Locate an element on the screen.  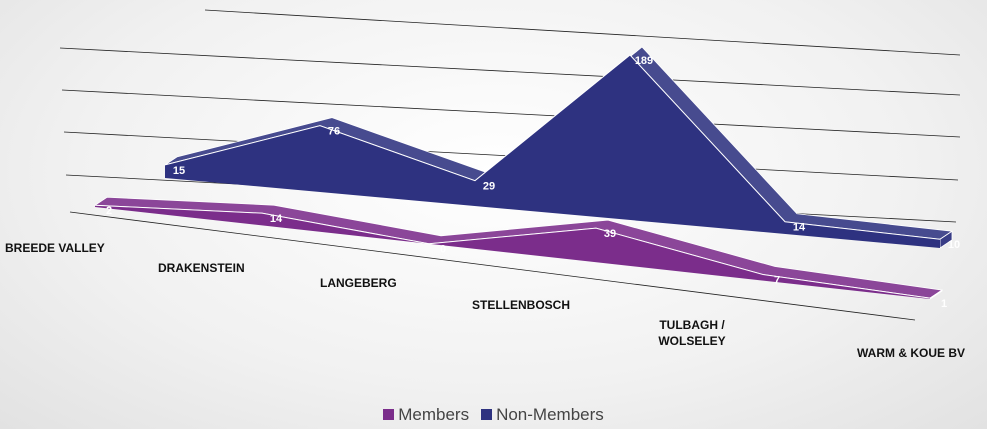
legend-item: Members is located at coordinates (426, 414).